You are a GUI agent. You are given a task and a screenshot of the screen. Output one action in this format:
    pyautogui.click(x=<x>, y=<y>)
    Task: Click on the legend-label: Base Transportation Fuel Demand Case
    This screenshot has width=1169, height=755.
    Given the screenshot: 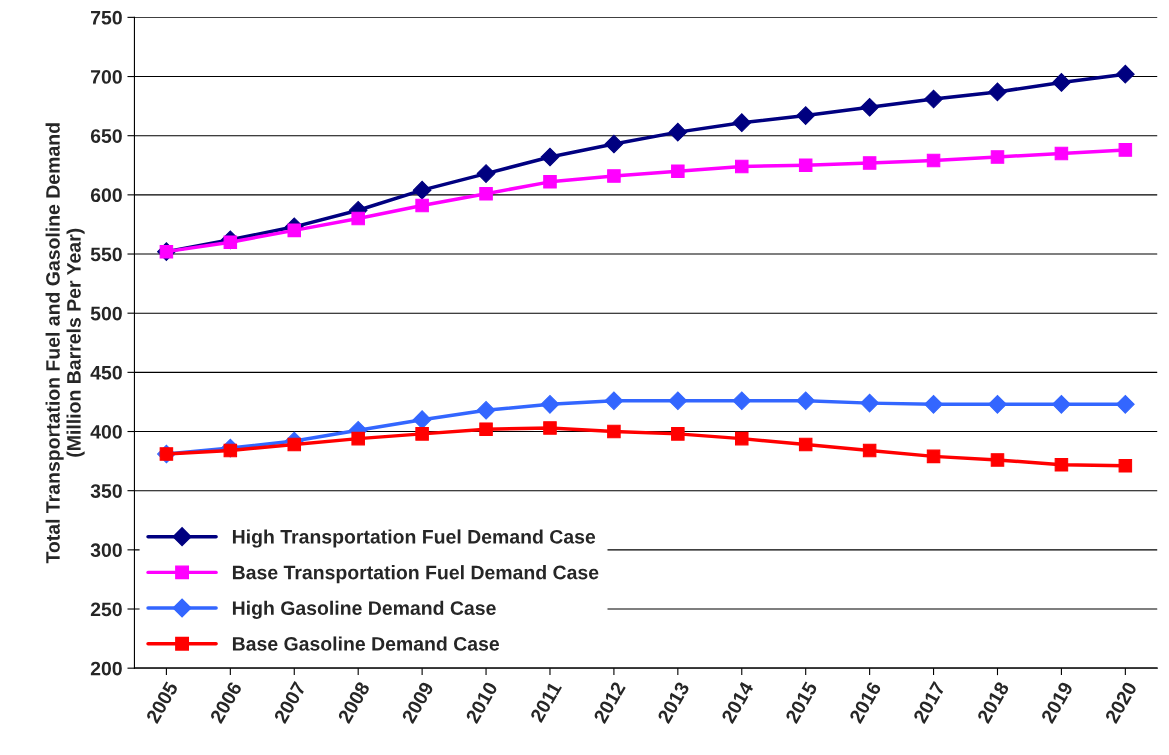 What is the action you would take?
    pyautogui.click(x=415, y=574)
    